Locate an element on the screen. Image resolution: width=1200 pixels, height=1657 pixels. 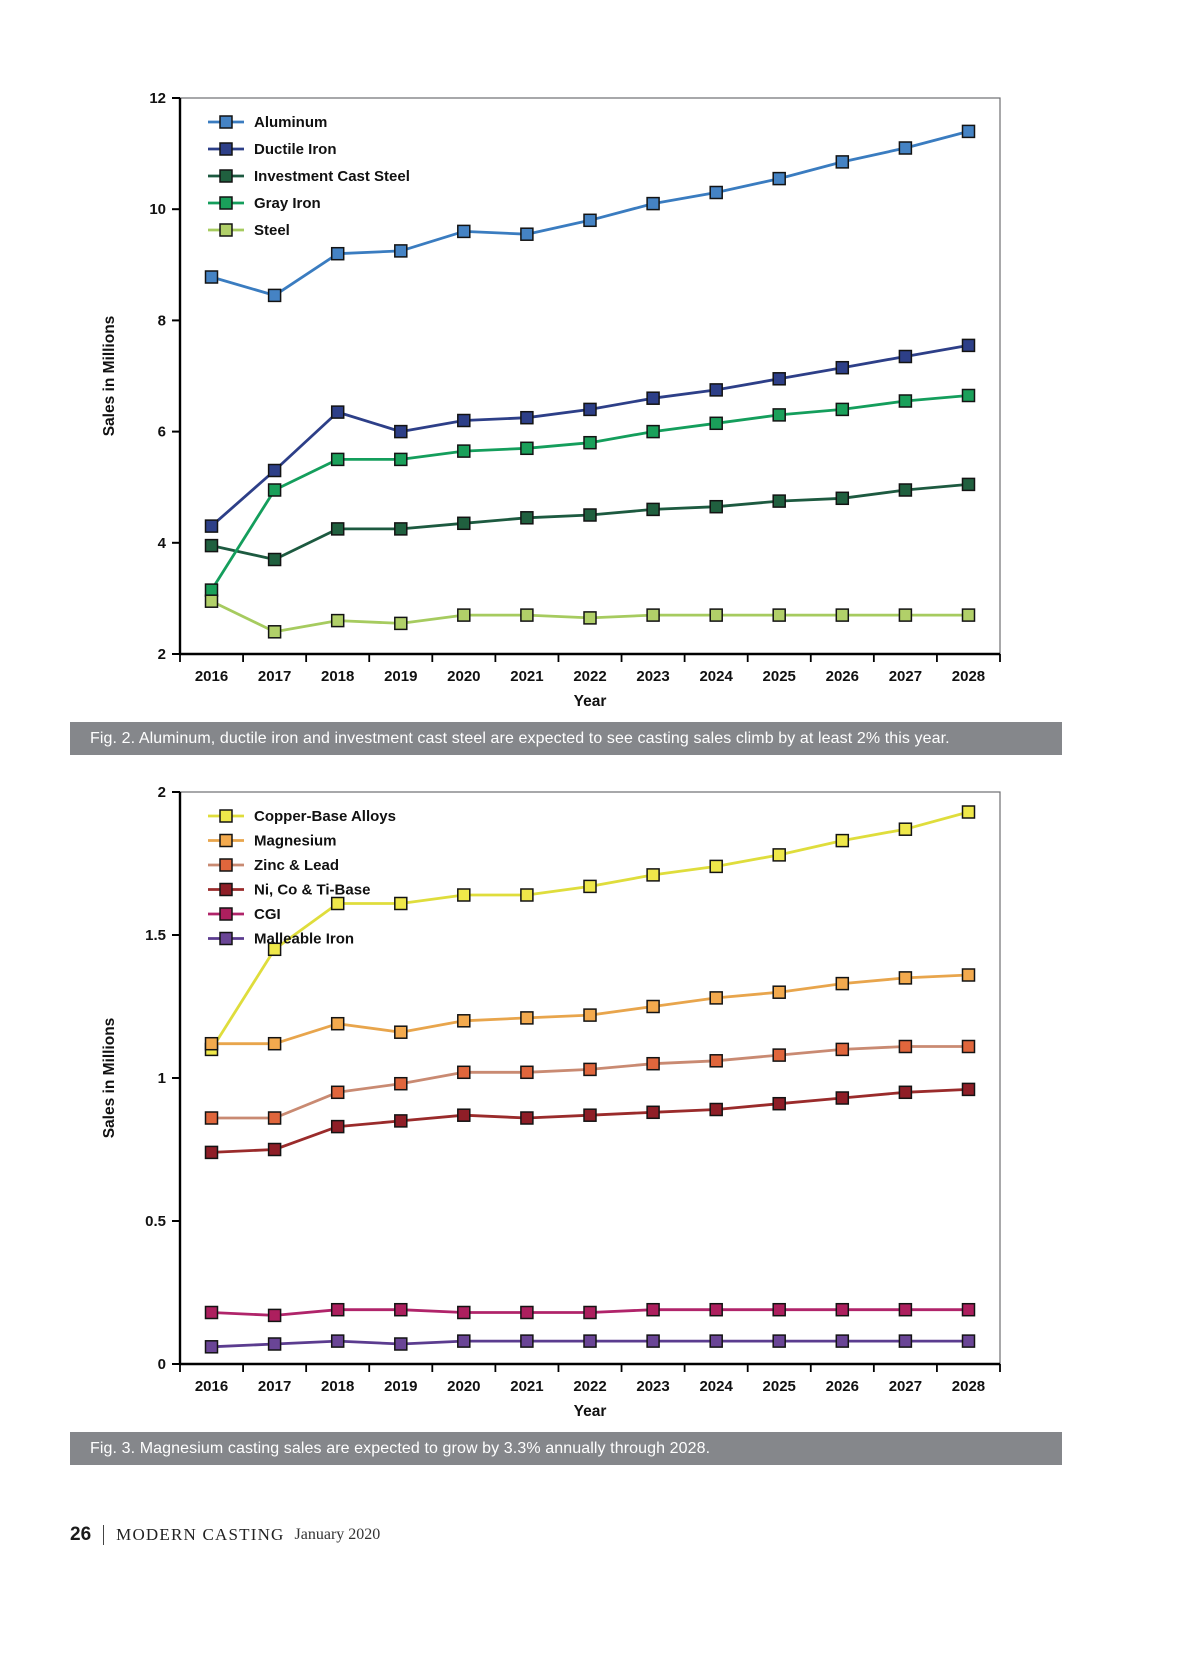
legend-item-malleable-iron: Malleable Iron is located at coordinates (281, 939).